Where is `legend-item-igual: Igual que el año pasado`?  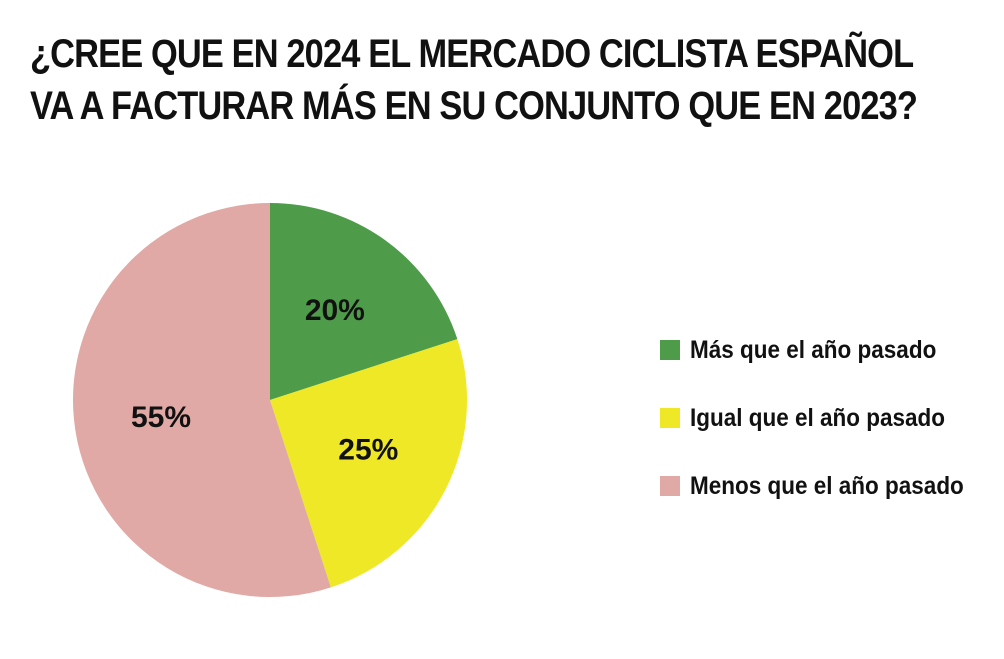 legend-item-igual: Igual que el año pasado is located at coordinates (827, 418).